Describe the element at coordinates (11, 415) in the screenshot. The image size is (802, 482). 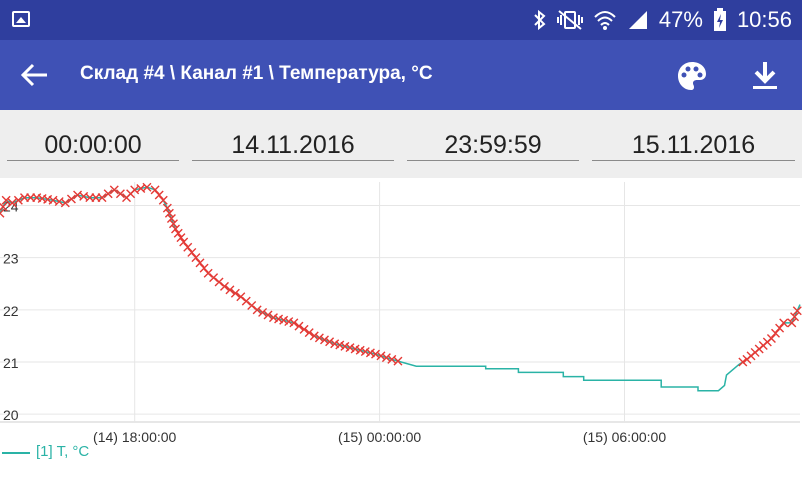
I see `y-tick-label: 20` at that location.